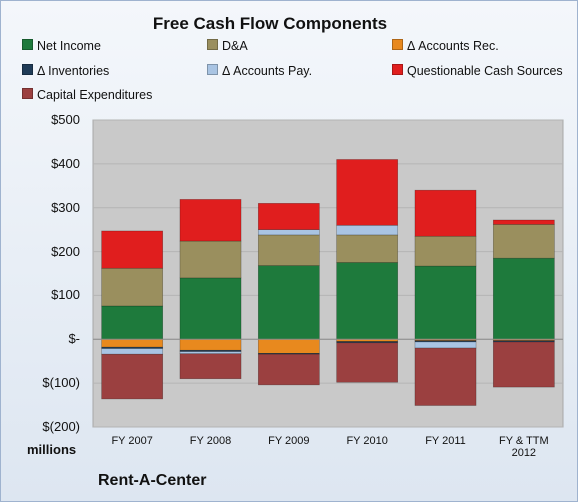 Image resolution: width=578 pixels, height=502 pixels. What do you see at coordinates (61, 426) in the screenshot?
I see `y-tick-label: $(200)` at bounding box center [61, 426].